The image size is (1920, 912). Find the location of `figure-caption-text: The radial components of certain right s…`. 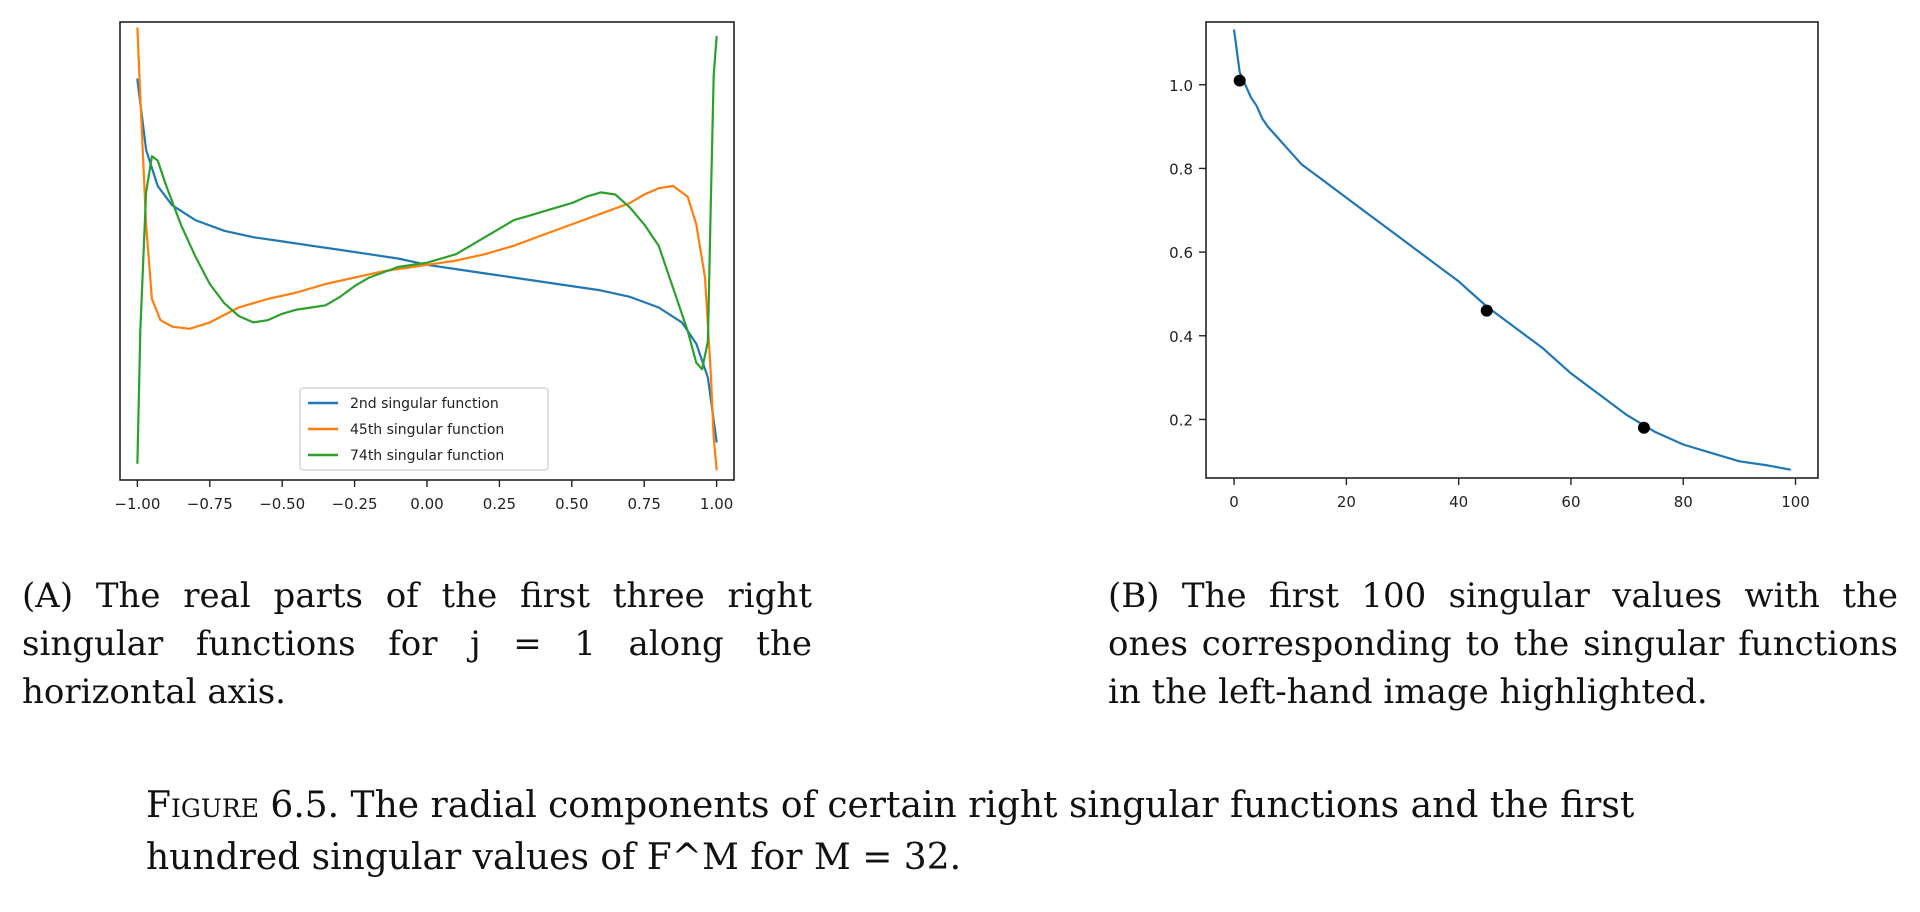

figure-caption-text: The radial components of certain right s… is located at coordinates (890, 831).